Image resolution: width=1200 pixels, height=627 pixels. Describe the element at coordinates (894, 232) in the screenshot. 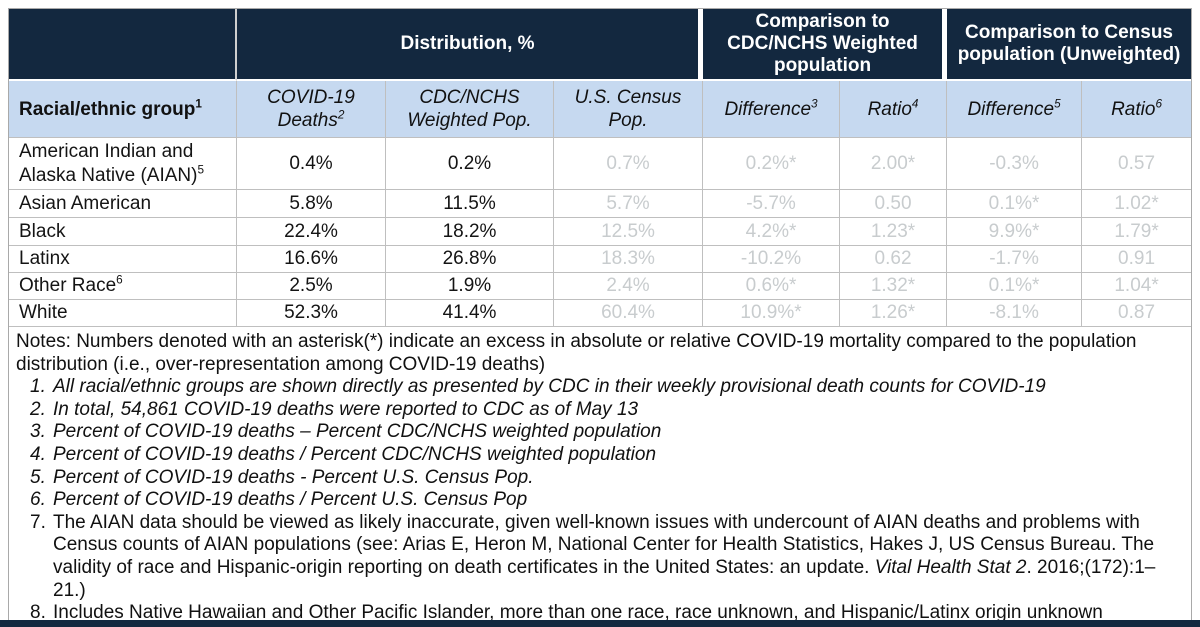

I see `cell-ratio-cdc: 1.23*` at that location.